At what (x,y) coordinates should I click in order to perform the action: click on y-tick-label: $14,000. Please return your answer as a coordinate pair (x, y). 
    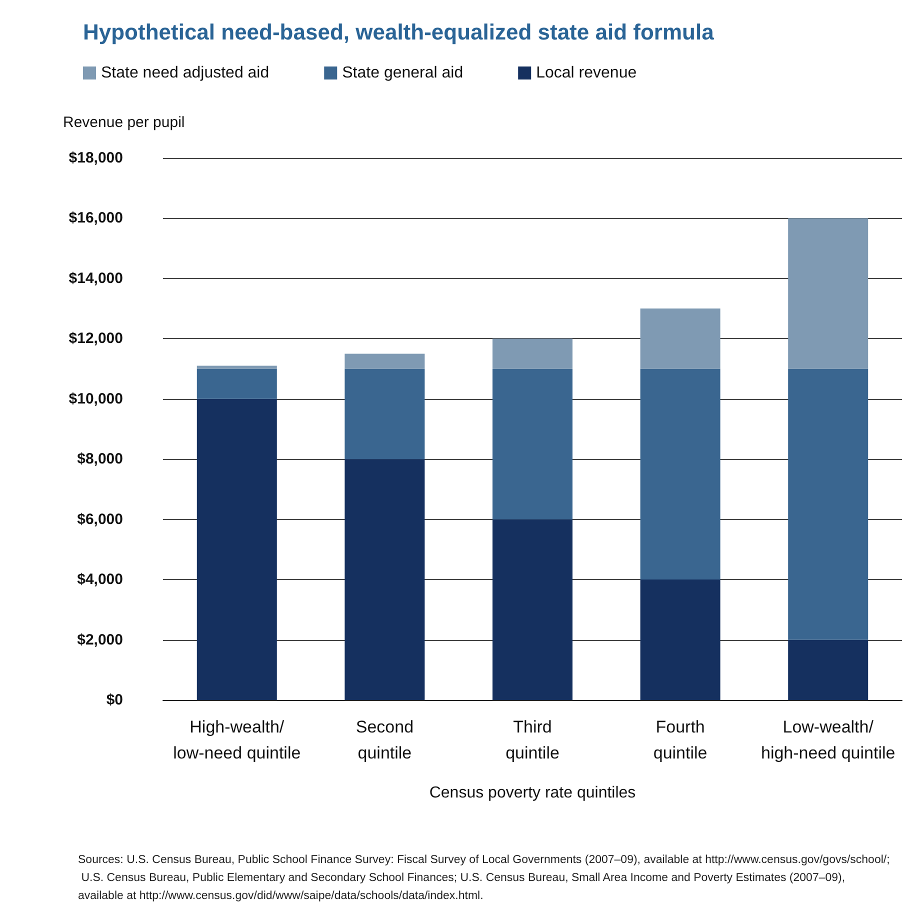
    Looking at the image, I should click on (95, 278).